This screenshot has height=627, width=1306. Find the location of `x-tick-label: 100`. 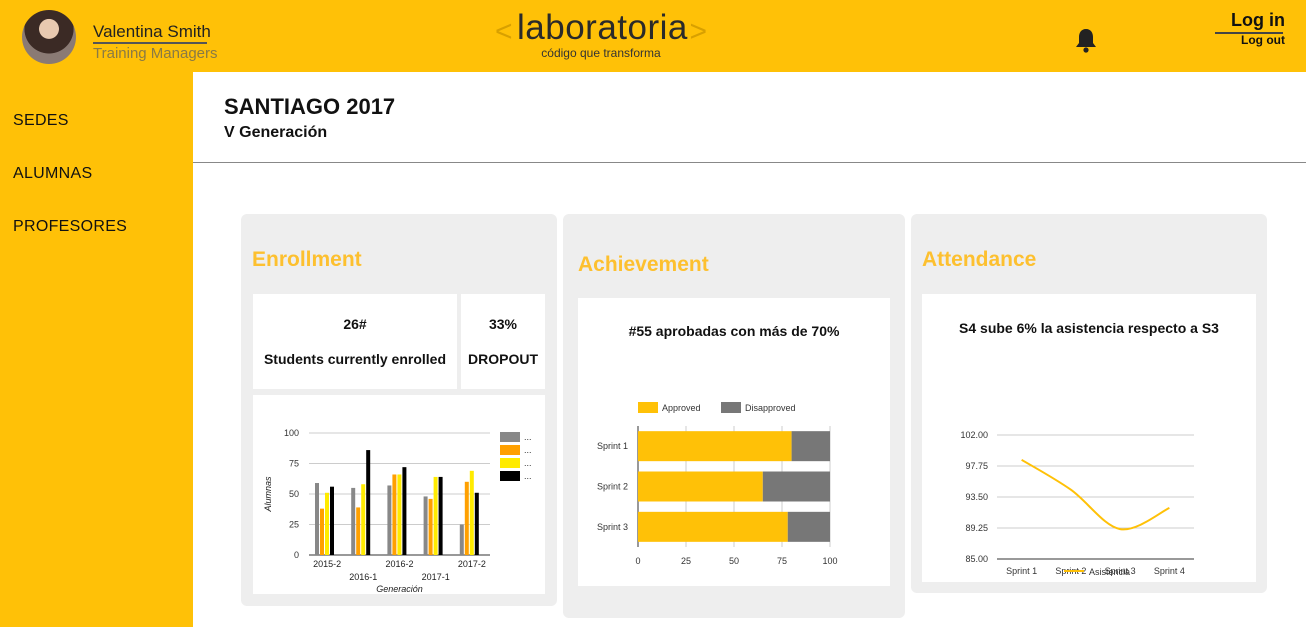

x-tick-label: 100 is located at coordinates (829, 561).